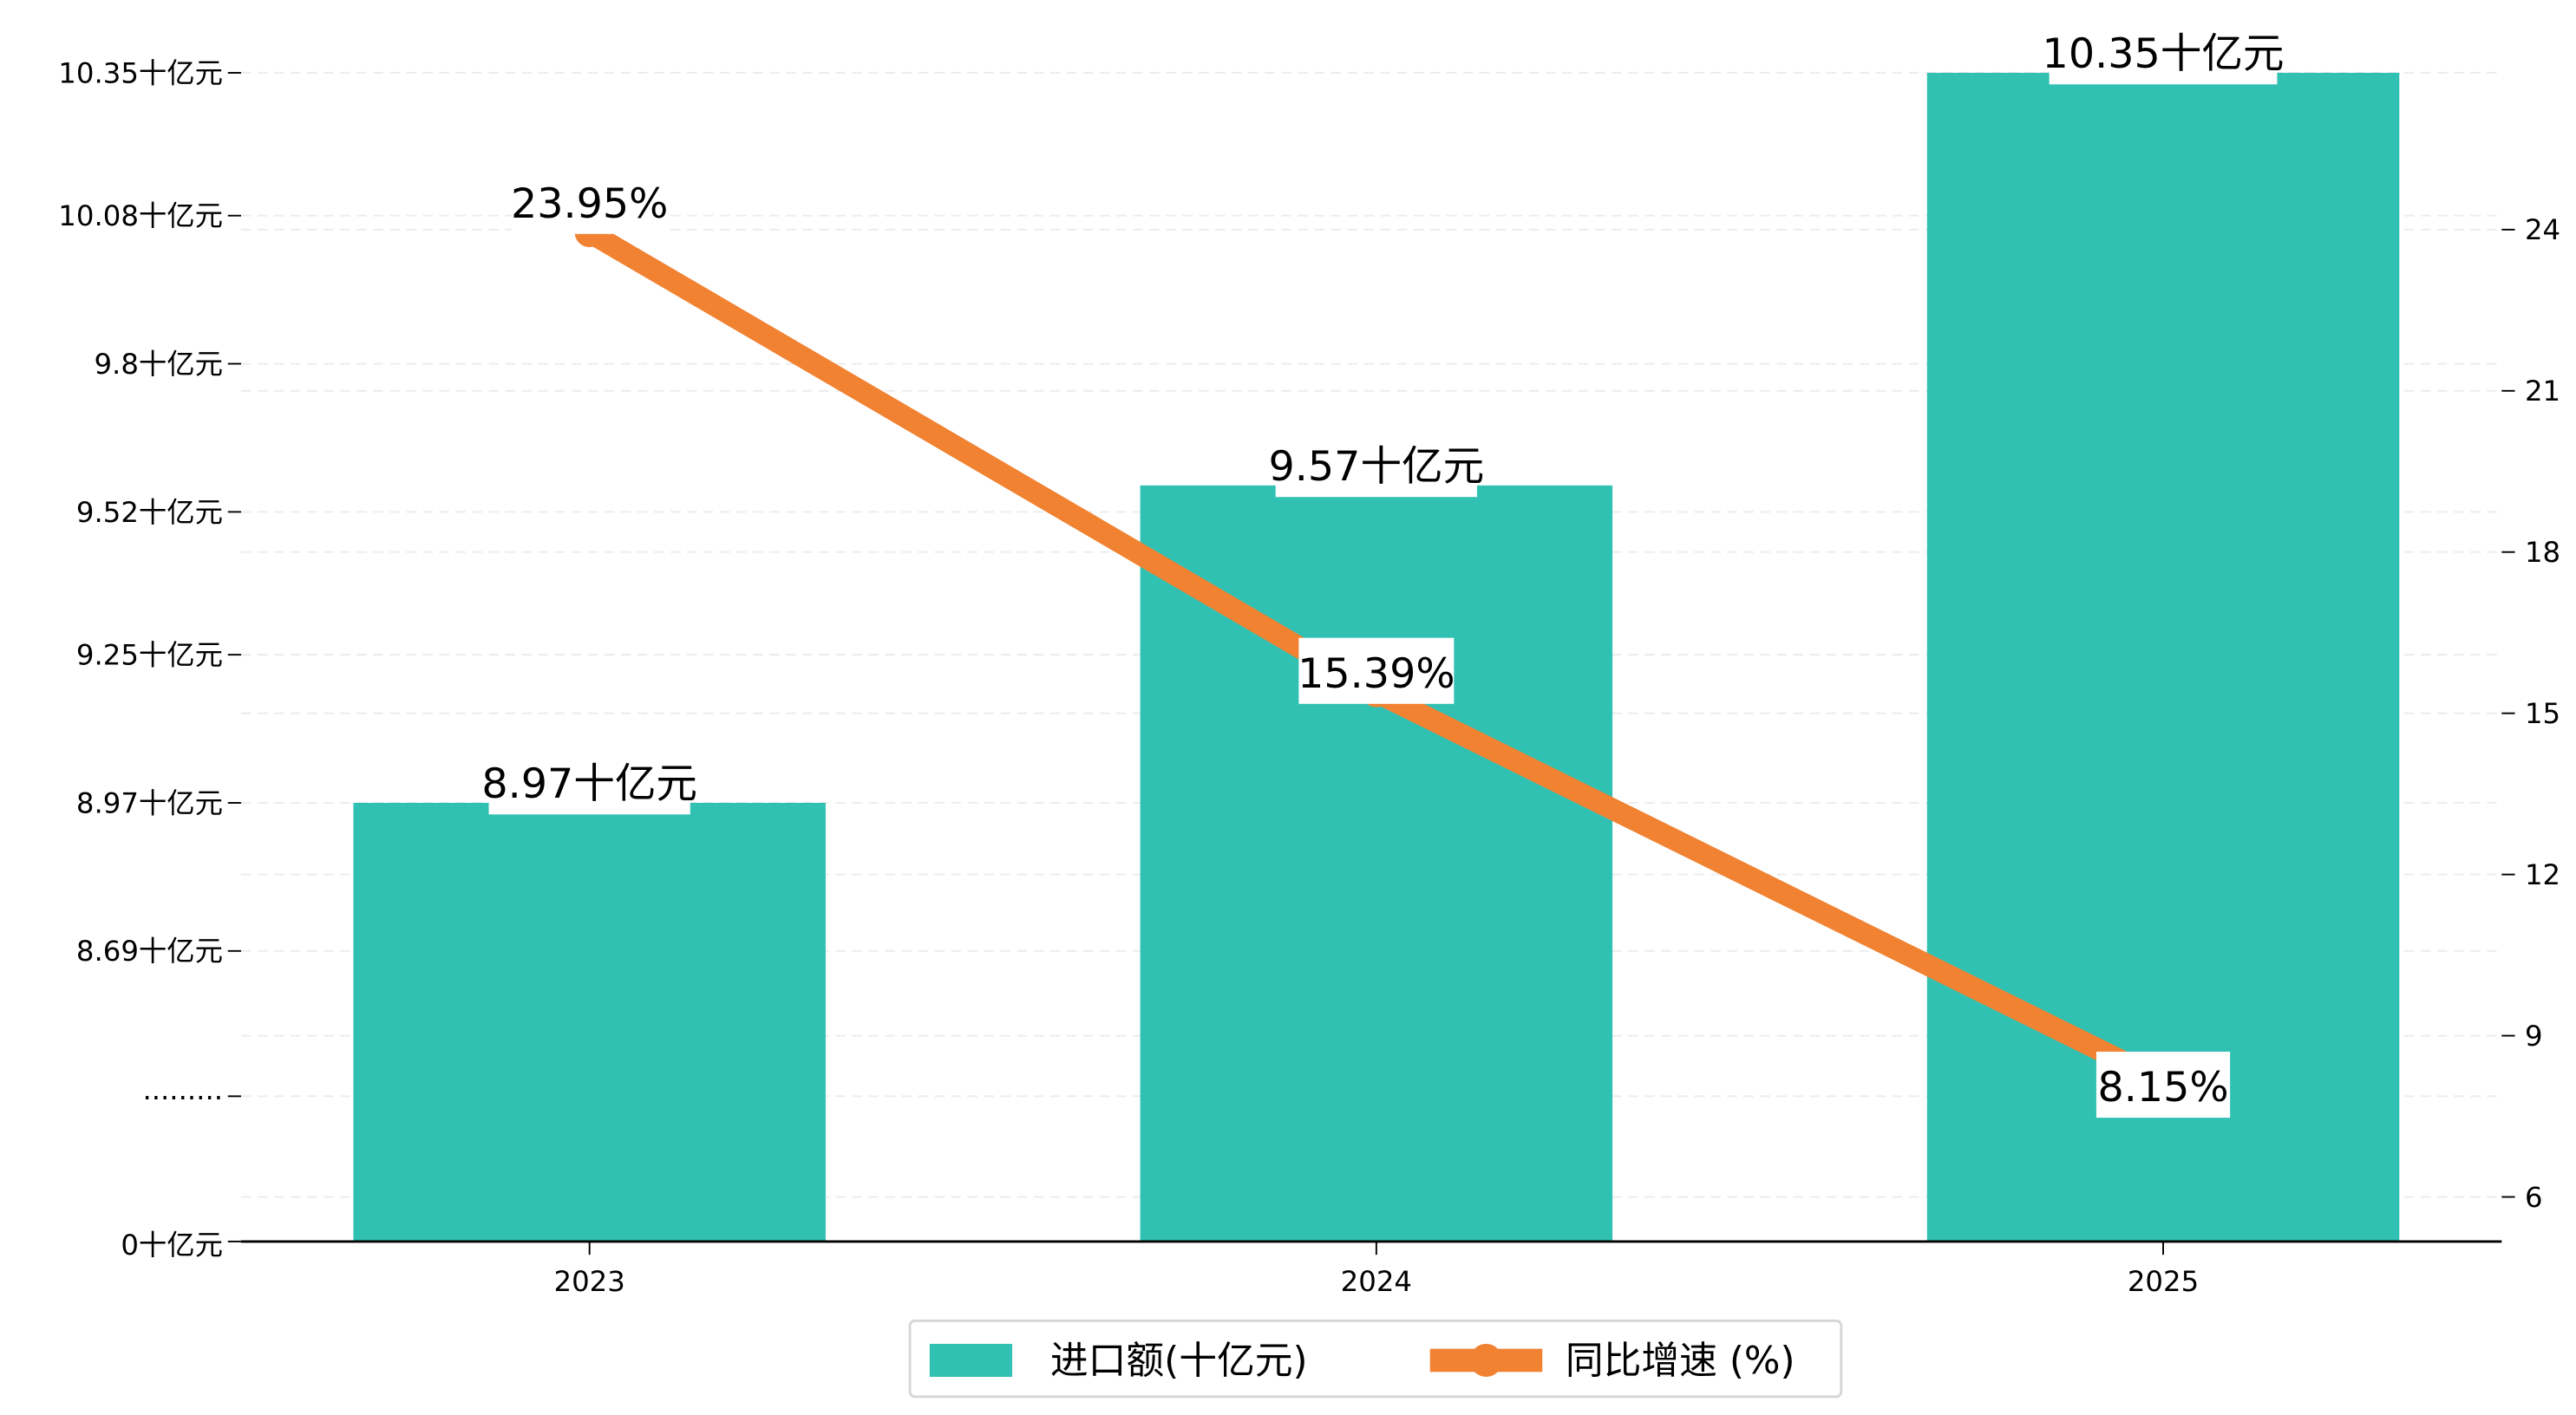  I want to click on legend-bar-swatch, so click(971, 1360).